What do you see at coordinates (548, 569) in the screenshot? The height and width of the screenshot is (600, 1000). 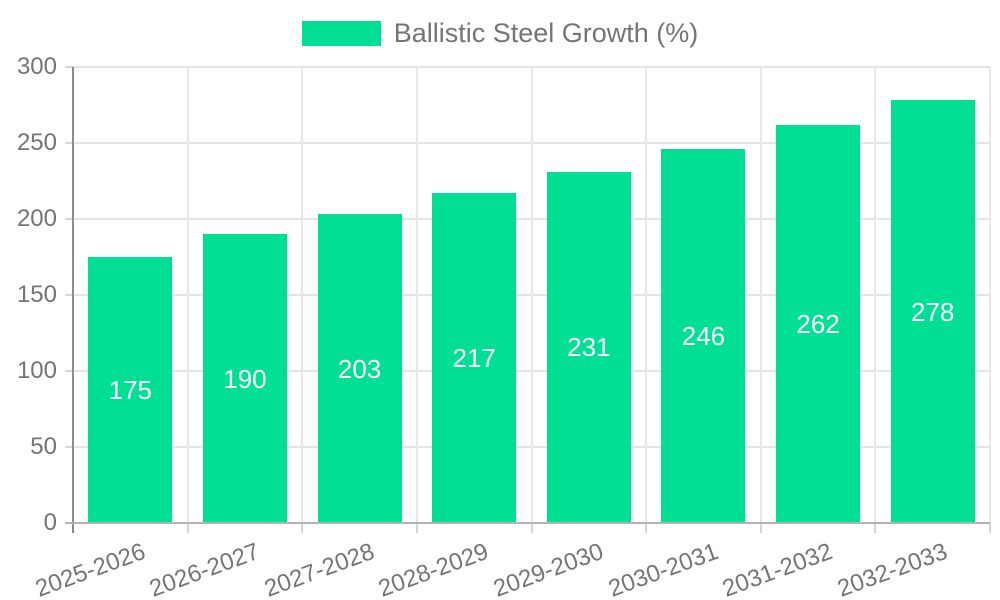 I see `x-axis-label: 2029-2030` at bounding box center [548, 569].